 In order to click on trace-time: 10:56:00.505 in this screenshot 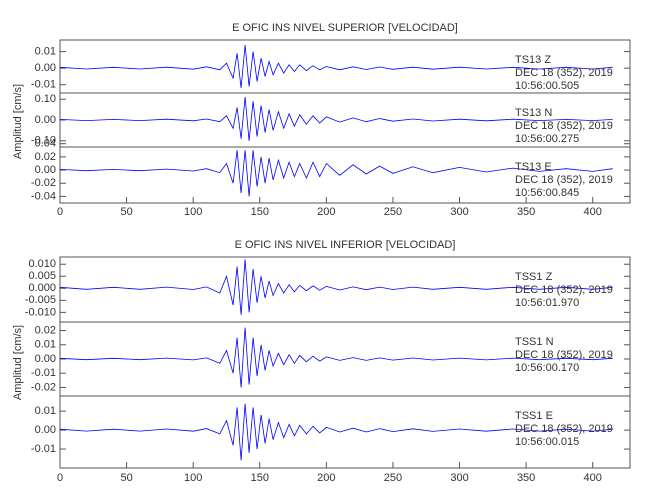, I will do `click(547, 86)`.